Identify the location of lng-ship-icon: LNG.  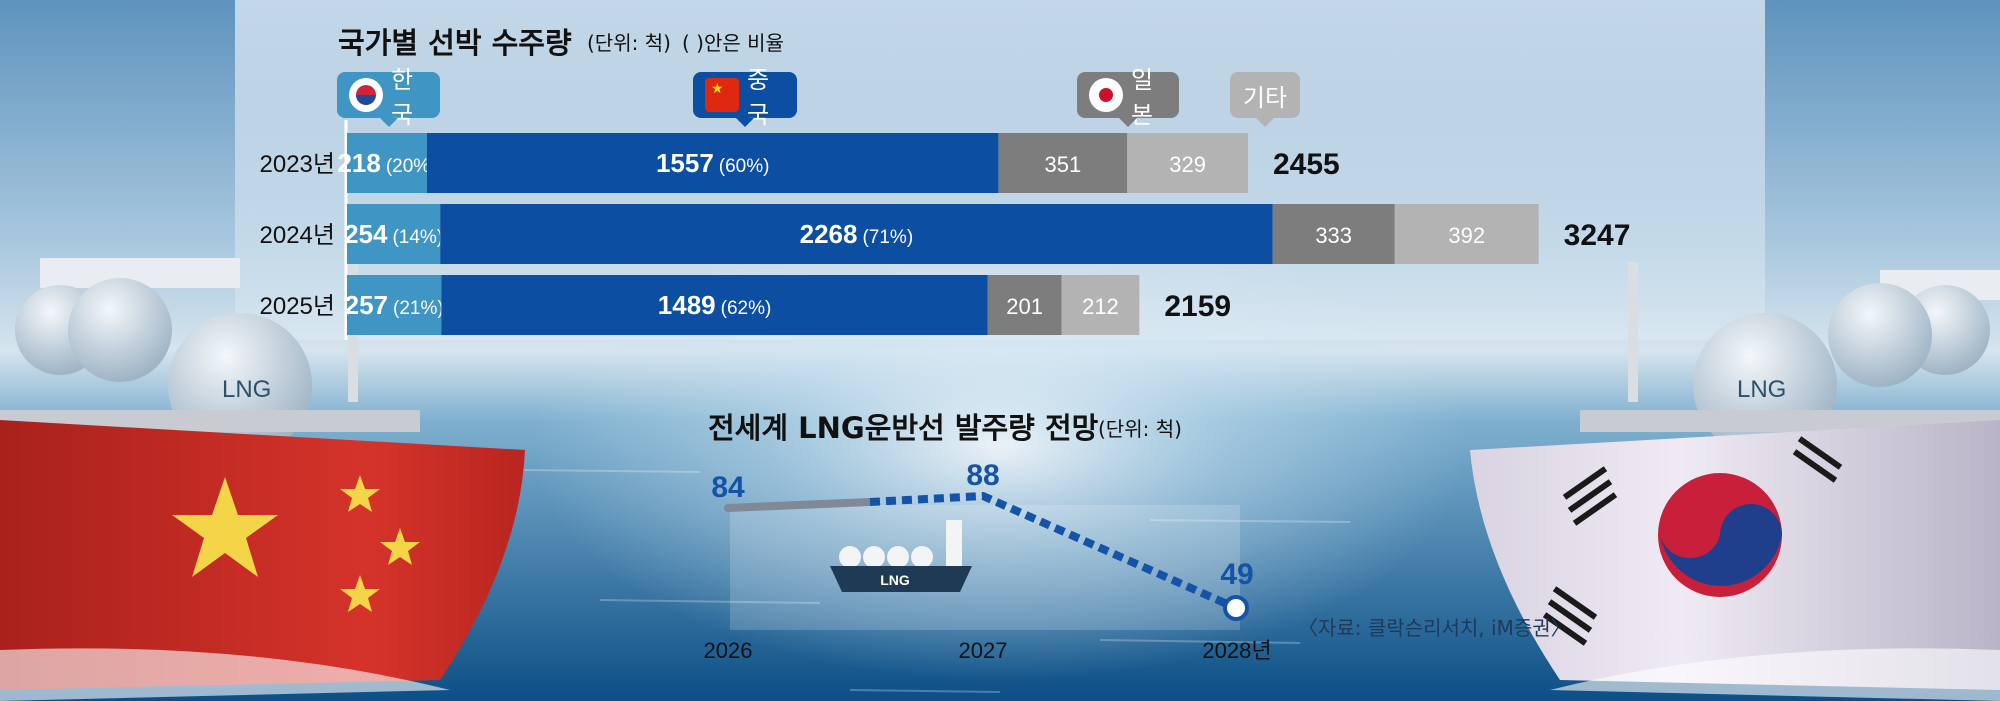
(901, 556).